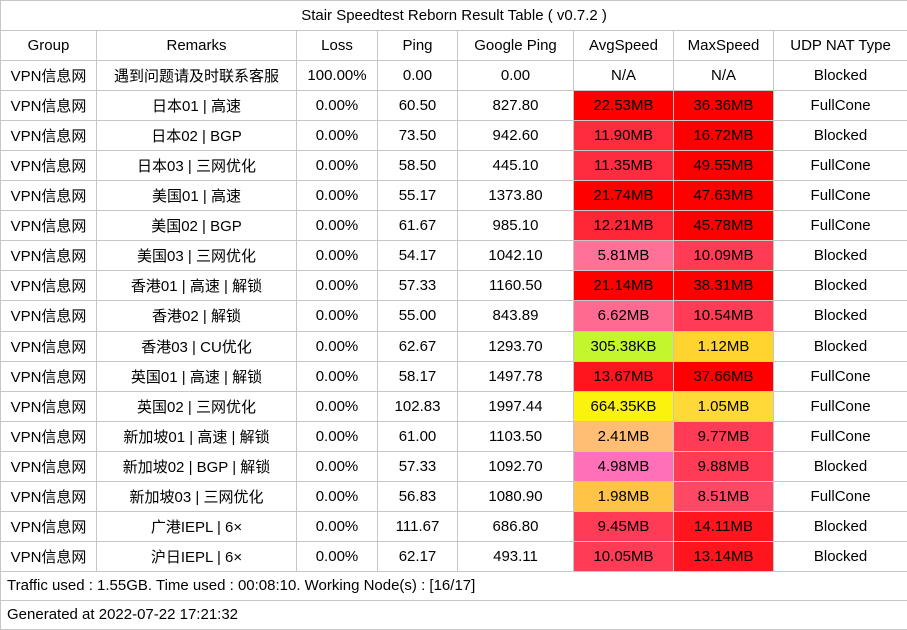  I want to click on avg-speed-cell: N/A, so click(623, 76).